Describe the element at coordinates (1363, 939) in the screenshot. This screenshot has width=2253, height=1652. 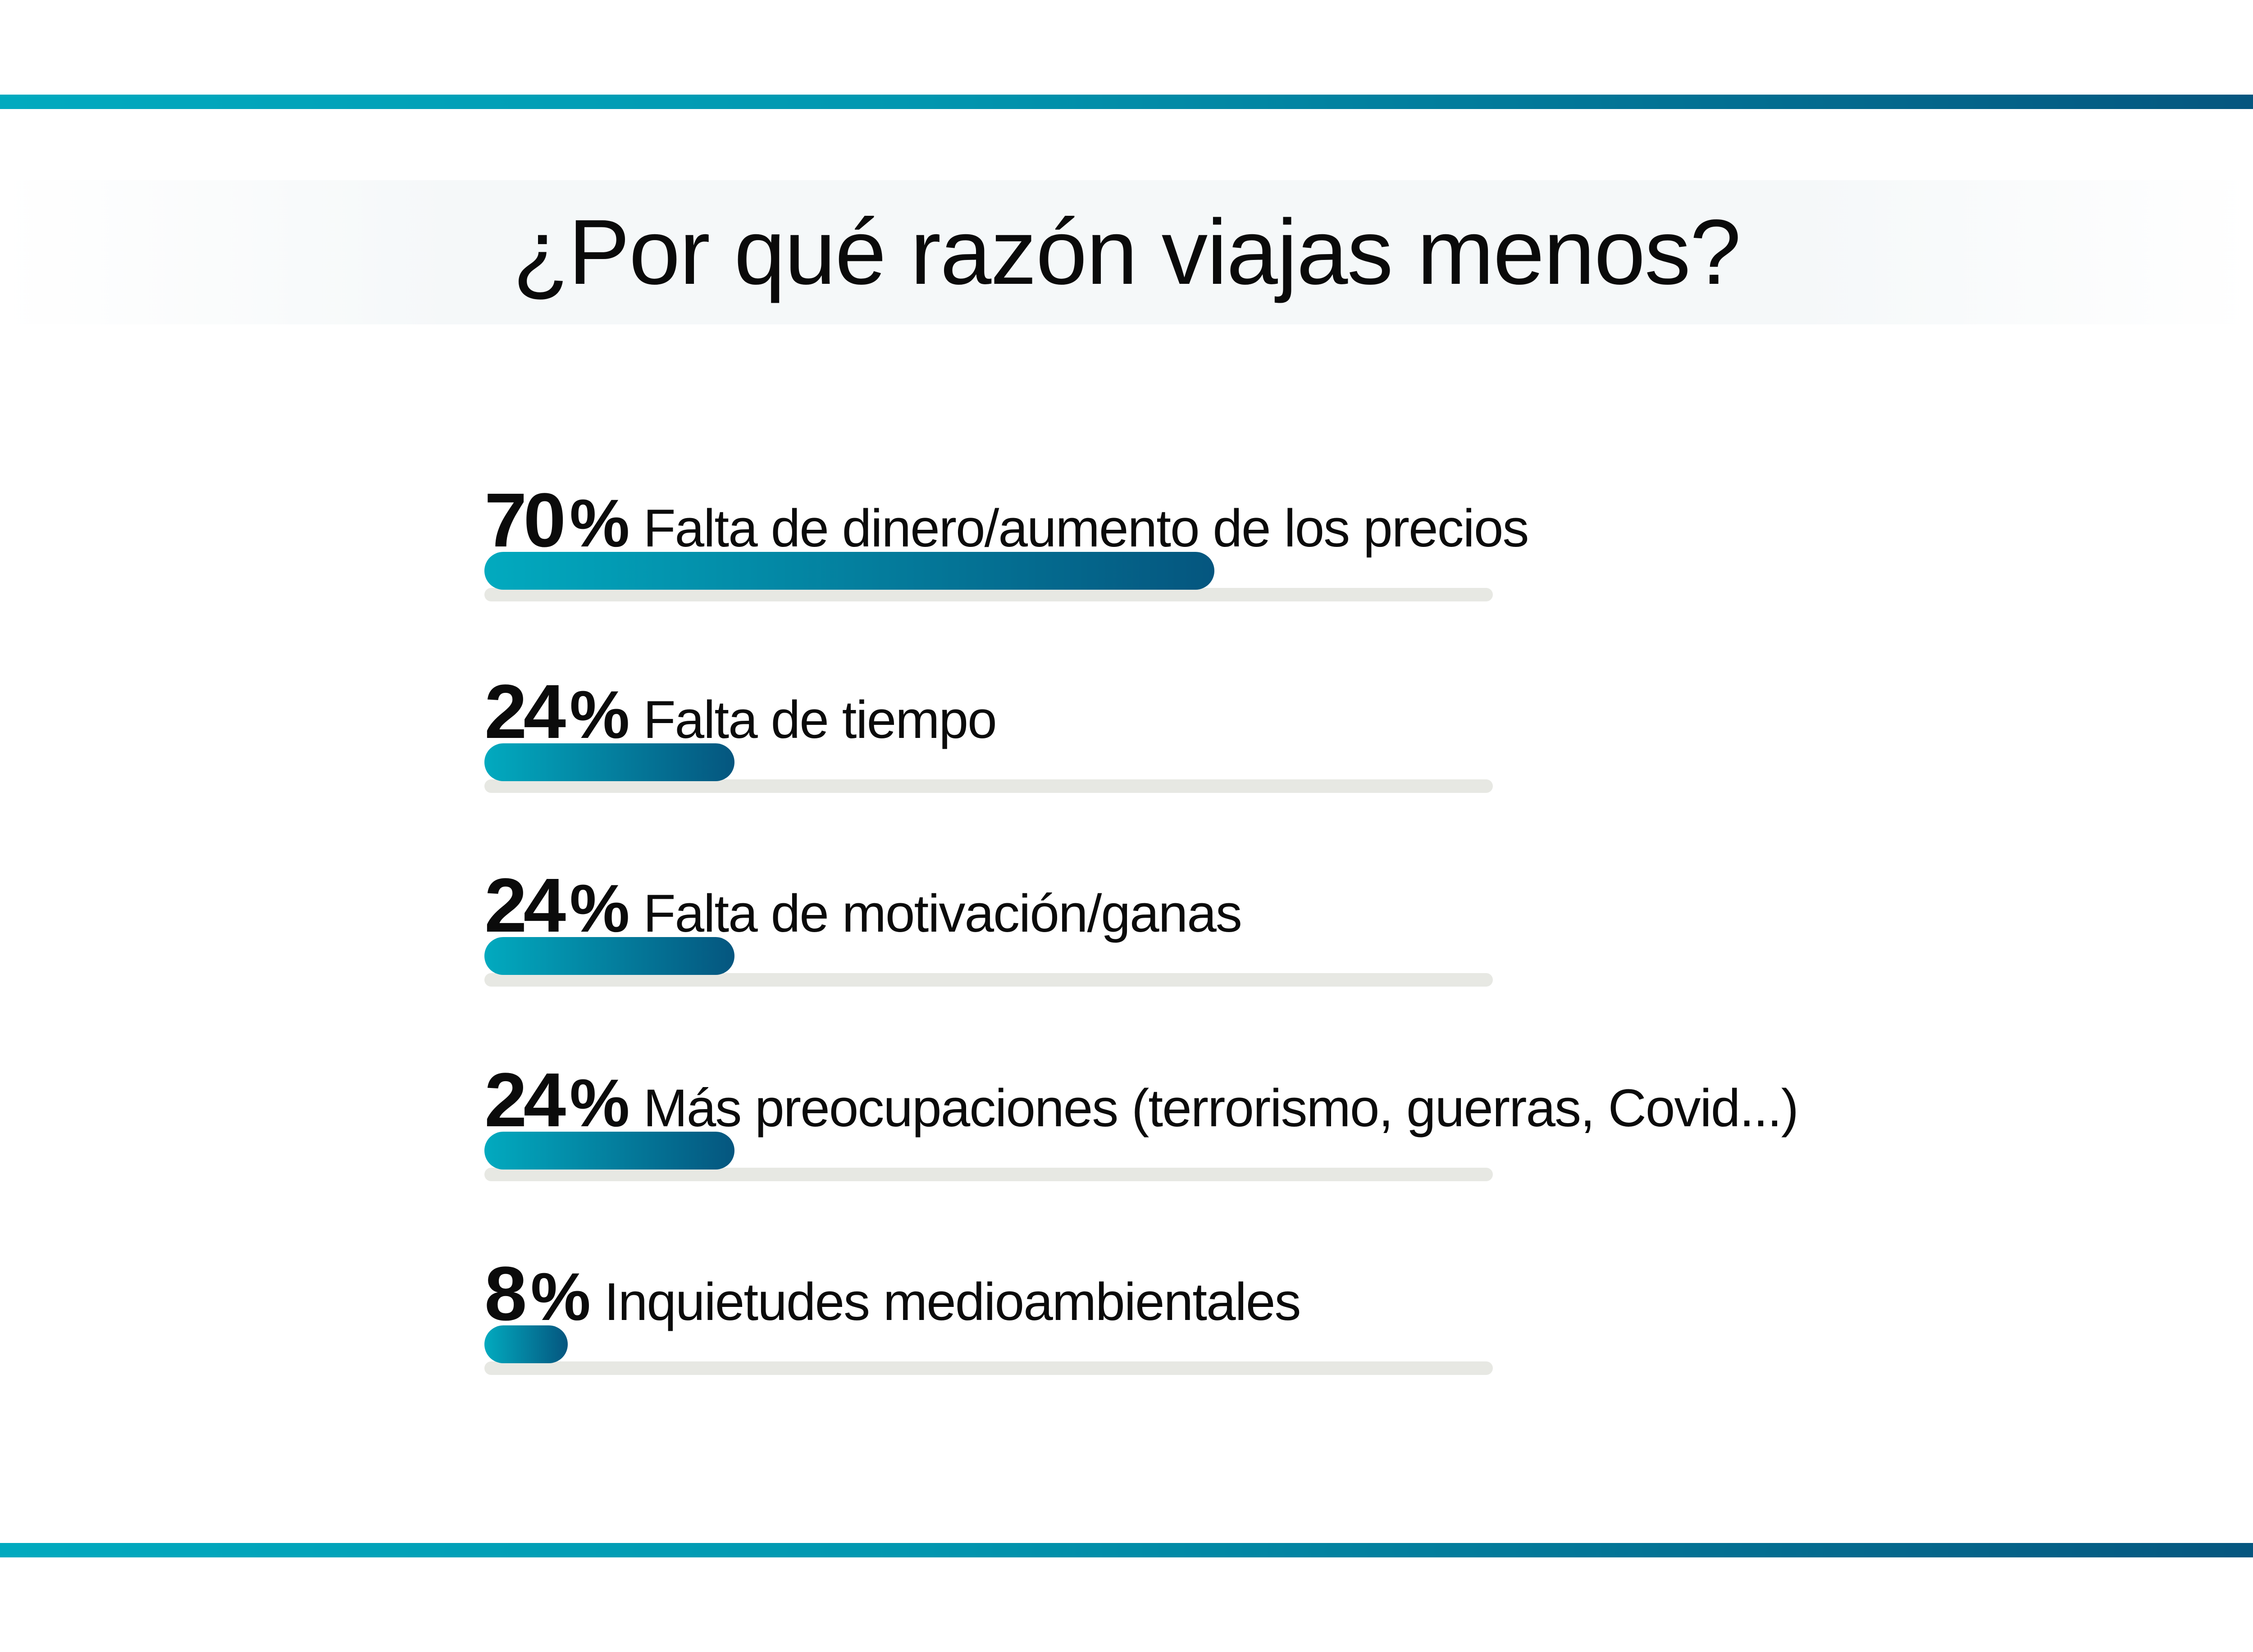
I see `bar-row: 24% Falta de motivación/ganas` at that location.